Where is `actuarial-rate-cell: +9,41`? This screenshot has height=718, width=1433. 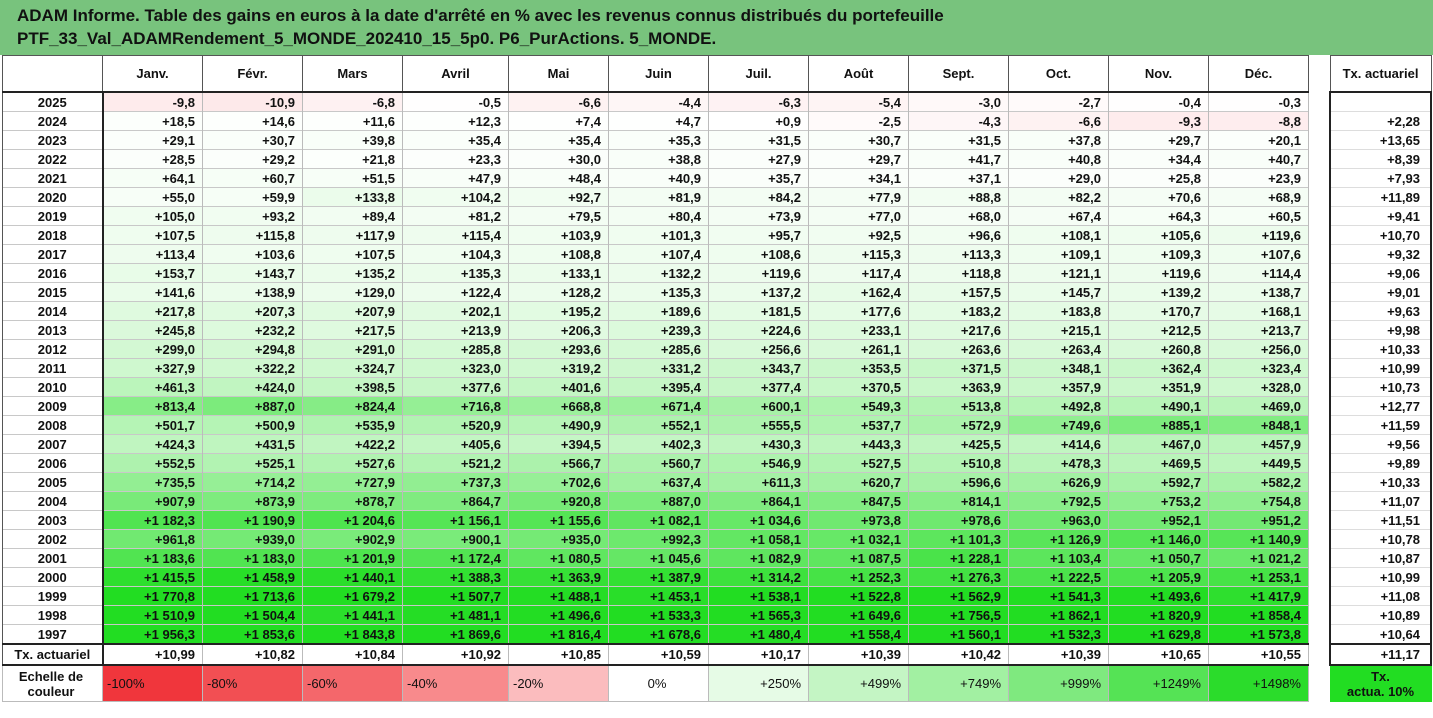
actuarial-rate-cell: +9,41 is located at coordinates (1380, 216).